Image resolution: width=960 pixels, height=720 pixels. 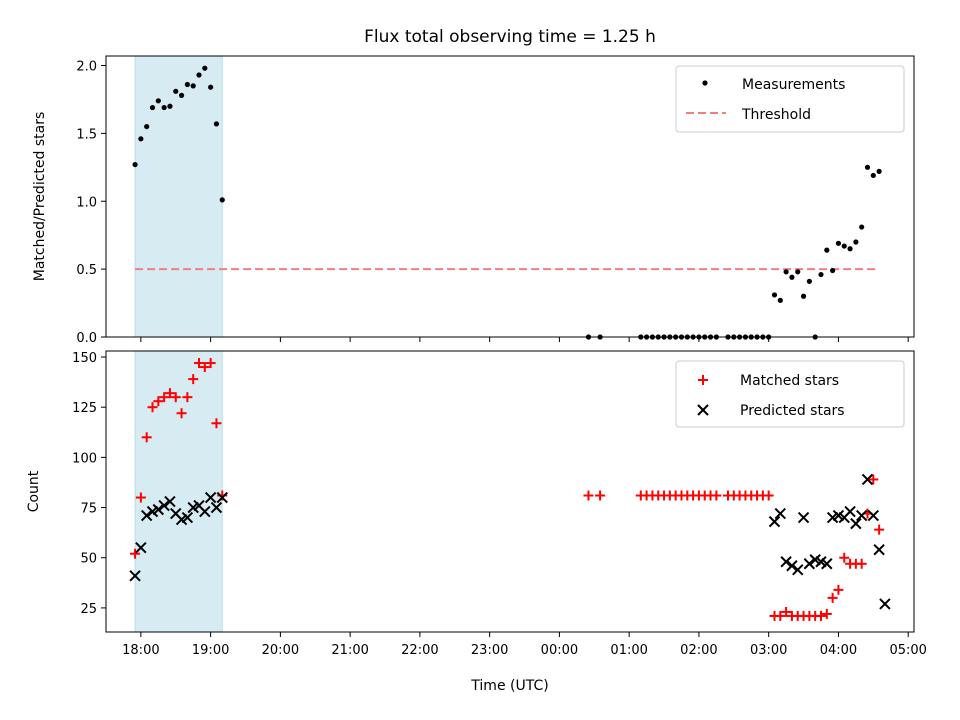 What do you see at coordinates (792, 411) in the screenshot?
I see `legend-predicted-label: Predicted stars` at bounding box center [792, 411].